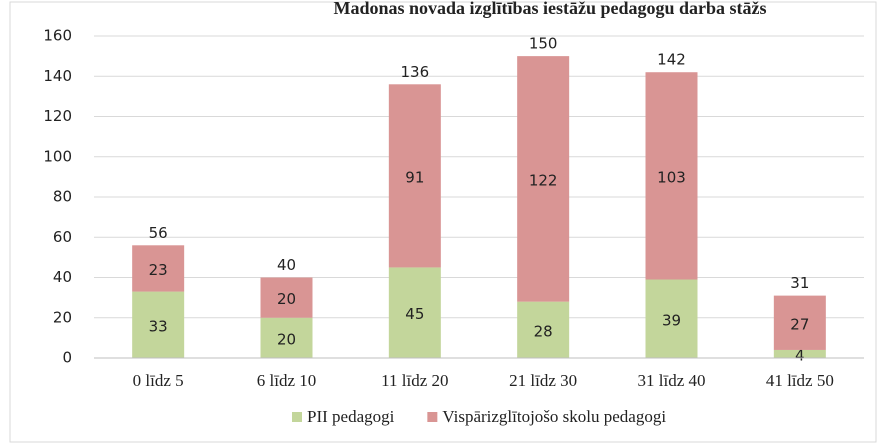  I want to click on x-tick-label: 6 līdz 10, so click(287, 380).